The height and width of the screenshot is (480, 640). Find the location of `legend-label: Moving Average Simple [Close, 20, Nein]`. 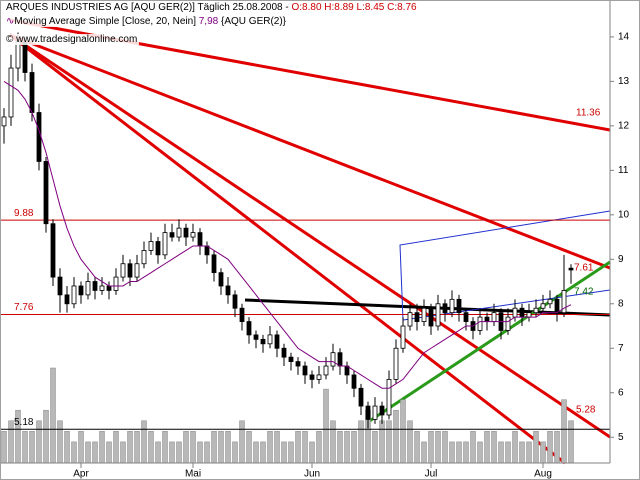

legend-label: Moving Average Simple [Close, 20, Nein] is located at coordinates (105, 21).